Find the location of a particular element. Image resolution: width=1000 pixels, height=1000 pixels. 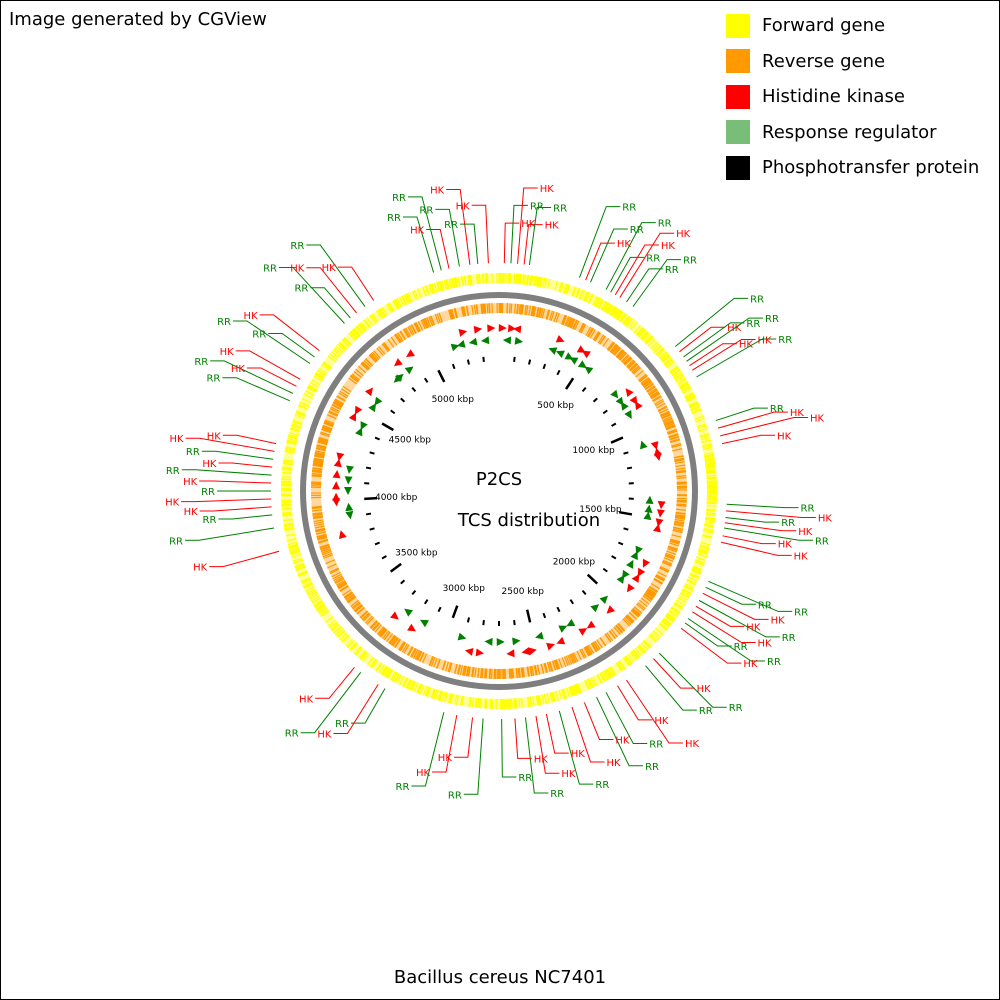

rr-leader-line is located at coordinates (750, 596).